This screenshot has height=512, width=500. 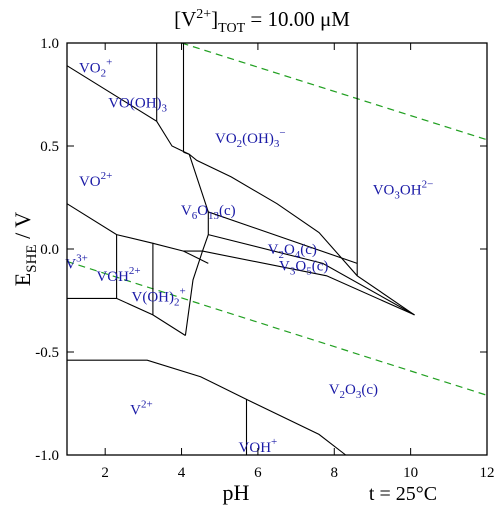 I want to click on species-label-1: VO2+​, so click(x=95, y=68).